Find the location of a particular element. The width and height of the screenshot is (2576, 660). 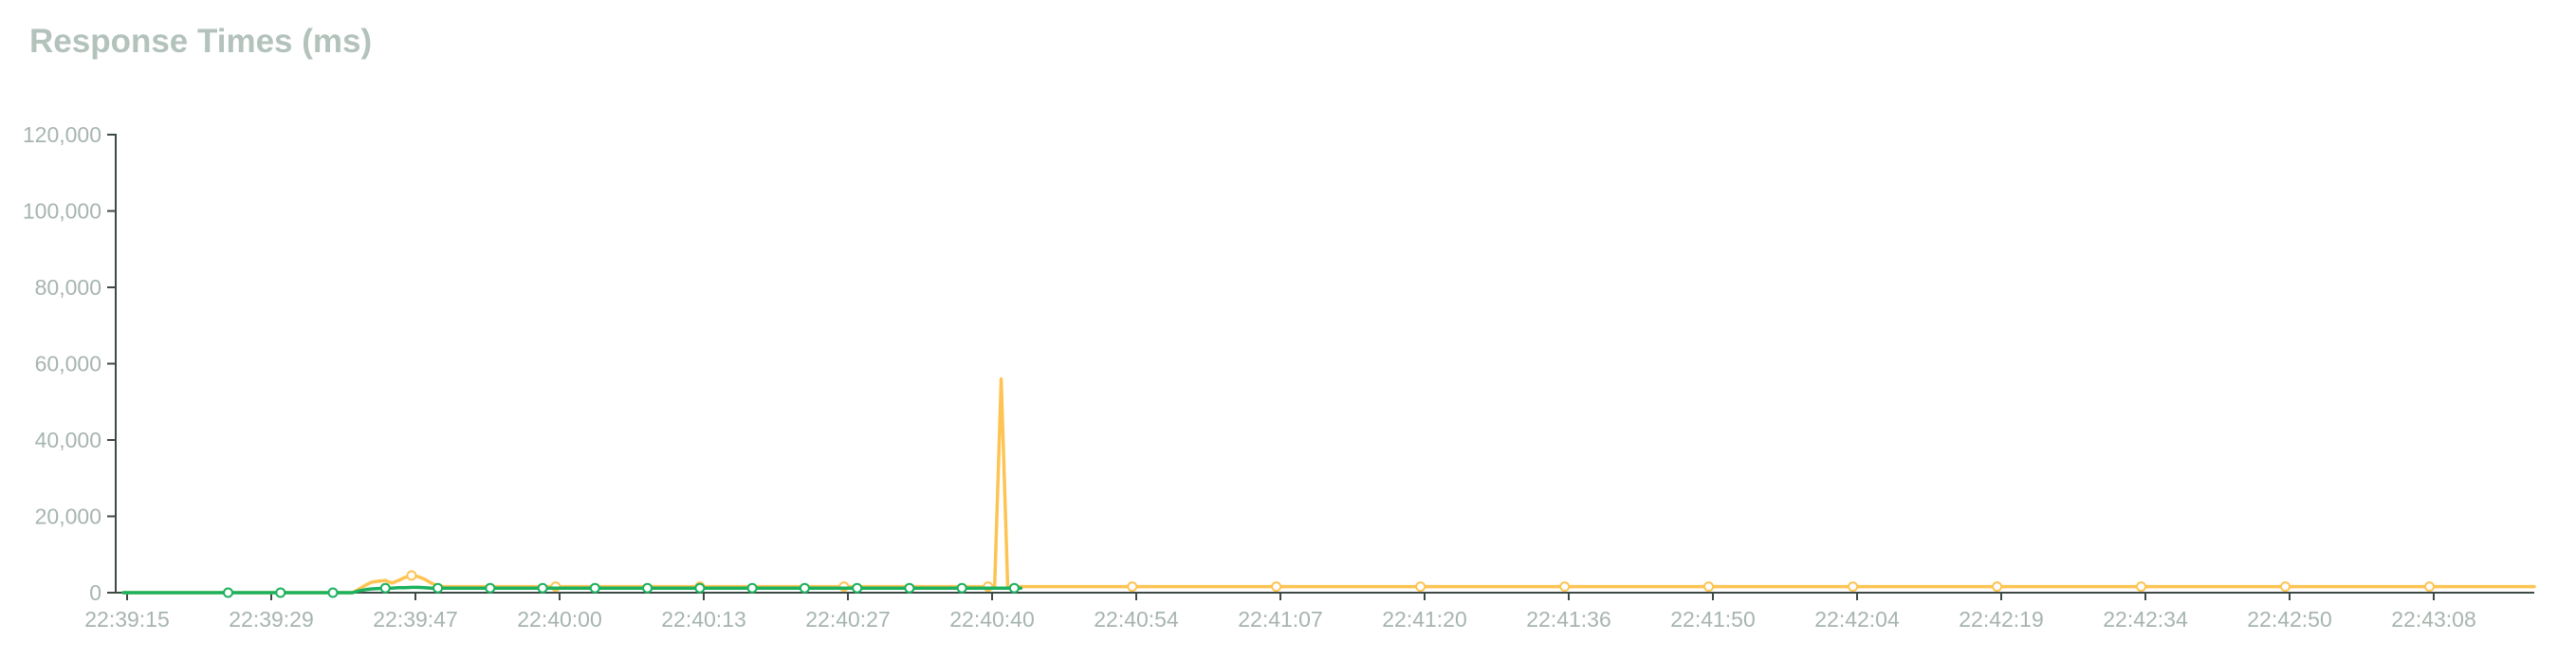

x-tick-label: 22:43:08 is located at coordinates (2433, 619).